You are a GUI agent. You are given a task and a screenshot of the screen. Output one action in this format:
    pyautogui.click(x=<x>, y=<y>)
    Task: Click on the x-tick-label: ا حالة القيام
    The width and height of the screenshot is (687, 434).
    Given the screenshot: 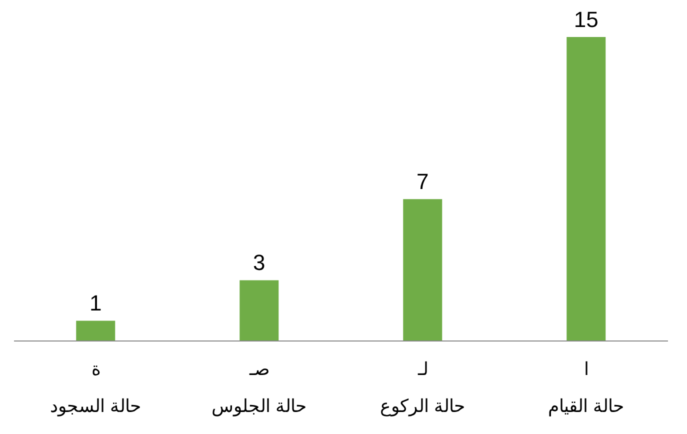 What is the action you would take?
    pyautogui.click(x=586, y=388)
    